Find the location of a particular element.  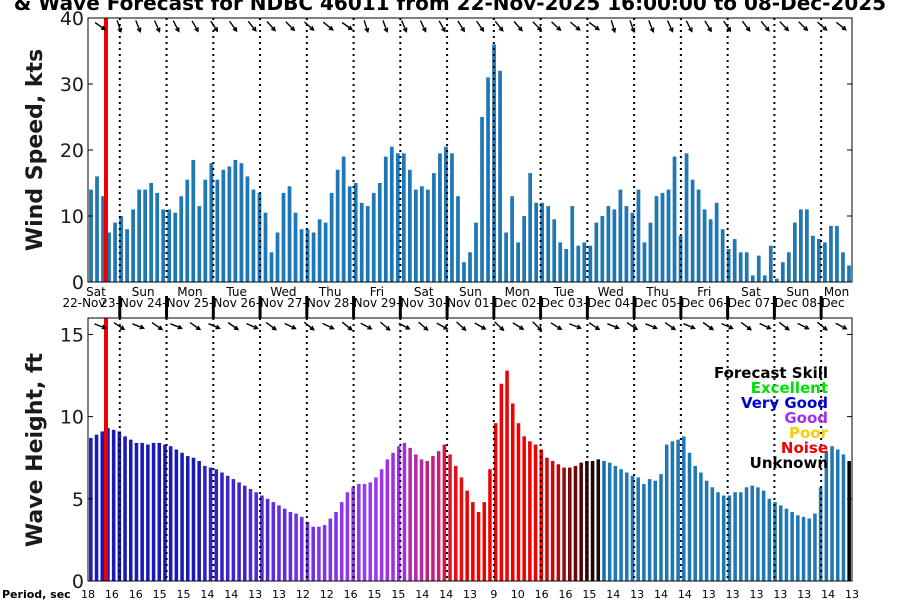

date-label: 04-Dec is located at coordinates (636, 303).